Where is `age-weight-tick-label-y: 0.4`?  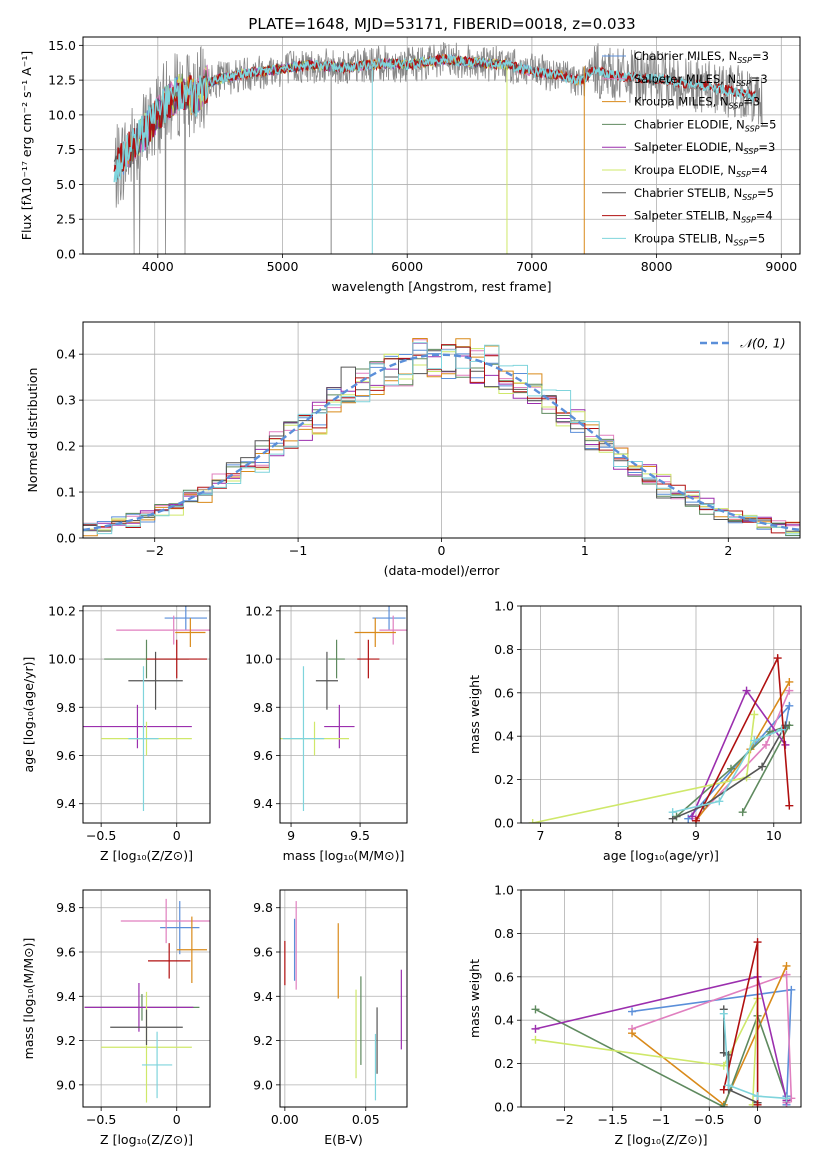 age-weight-tick-label-y: 0.4 is located at coordinates (504, 736).